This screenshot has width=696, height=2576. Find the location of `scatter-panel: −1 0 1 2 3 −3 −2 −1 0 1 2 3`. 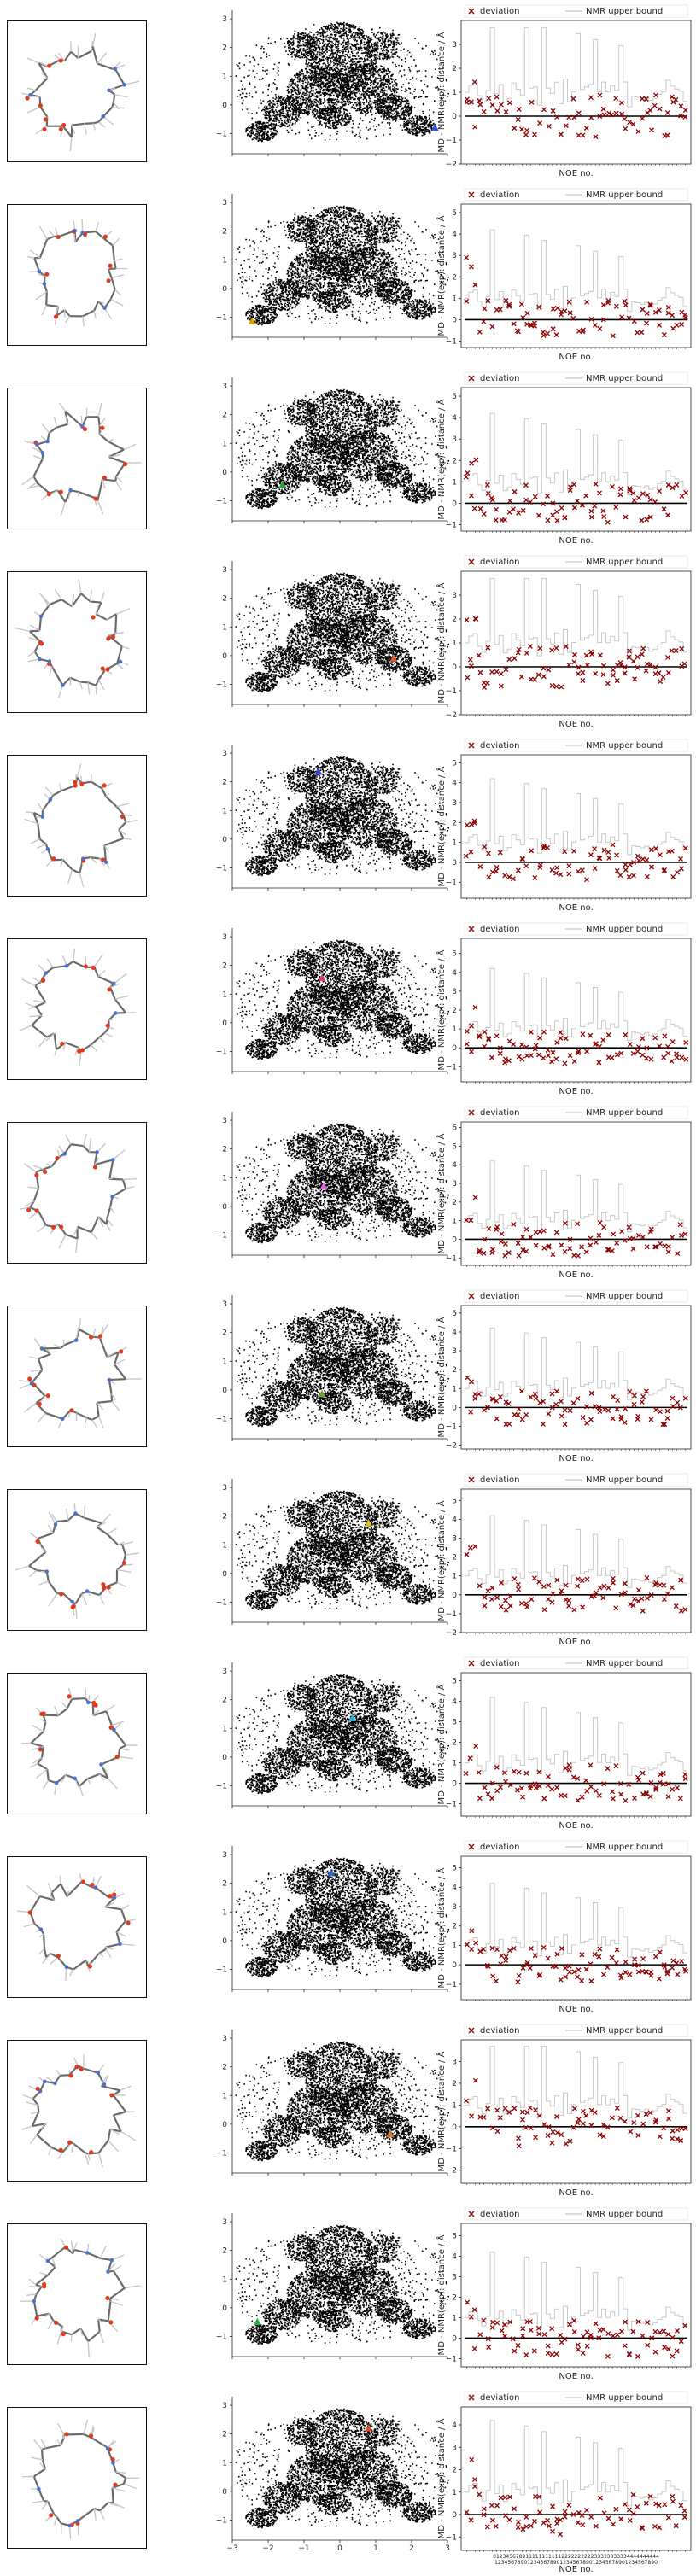

scatter-panel: −1 0 1 2 3 −3 −2 −1 0 1 2 3 is located at coordinates (326, 2470).